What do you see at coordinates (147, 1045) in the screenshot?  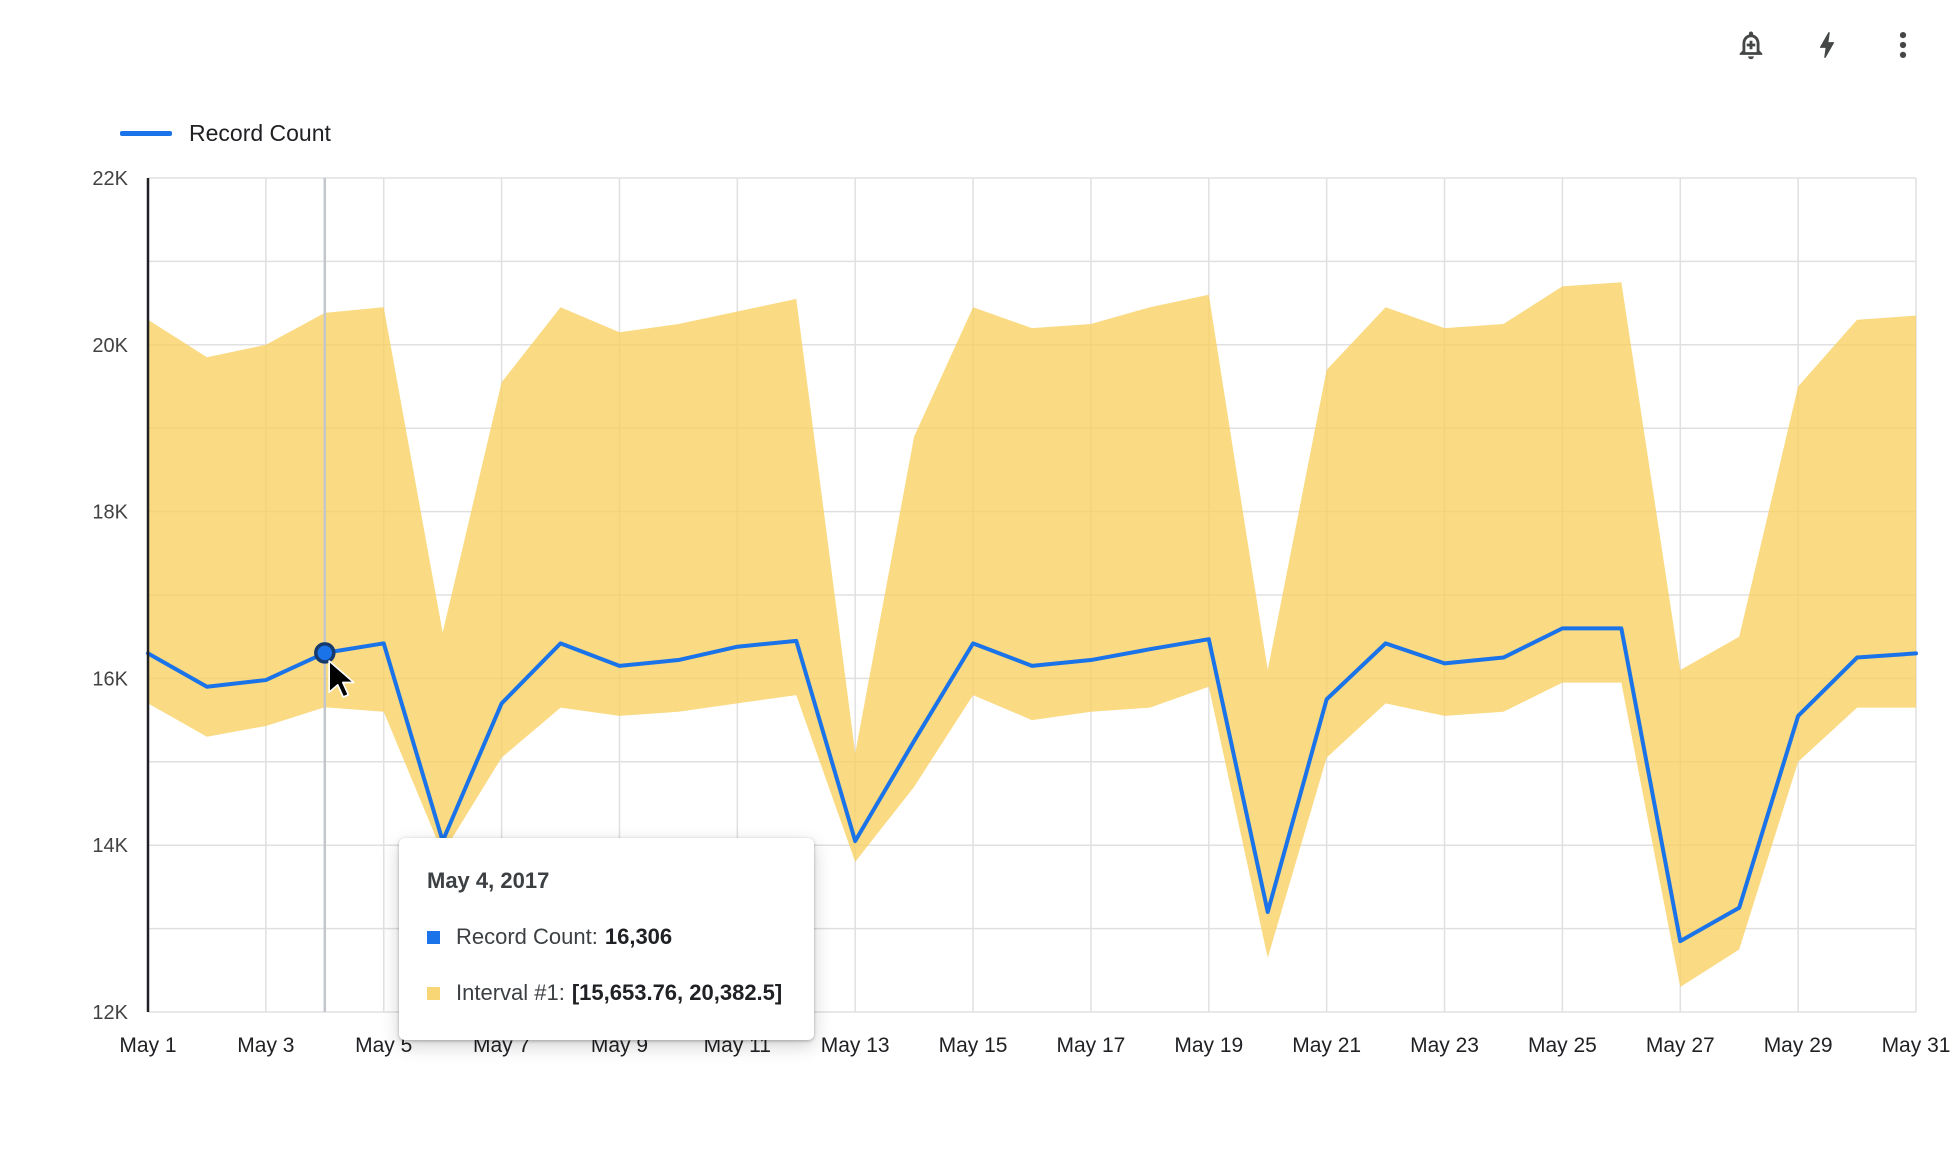 I see `x-tick-label: May 1` at bounding box center [147, 1045].